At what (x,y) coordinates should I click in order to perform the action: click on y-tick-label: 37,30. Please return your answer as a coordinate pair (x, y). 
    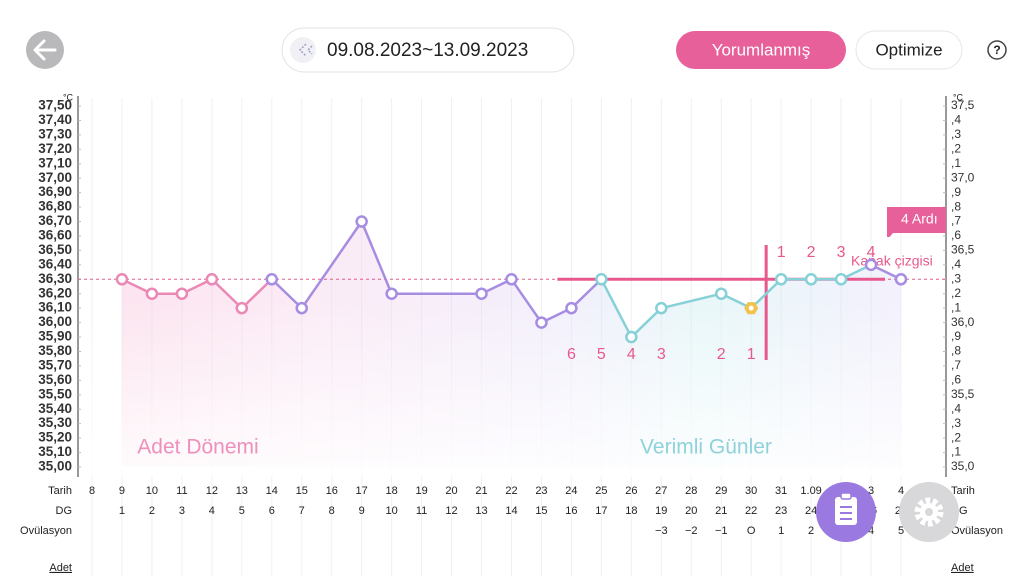
    Looking at the image, I should click on (55, 133).